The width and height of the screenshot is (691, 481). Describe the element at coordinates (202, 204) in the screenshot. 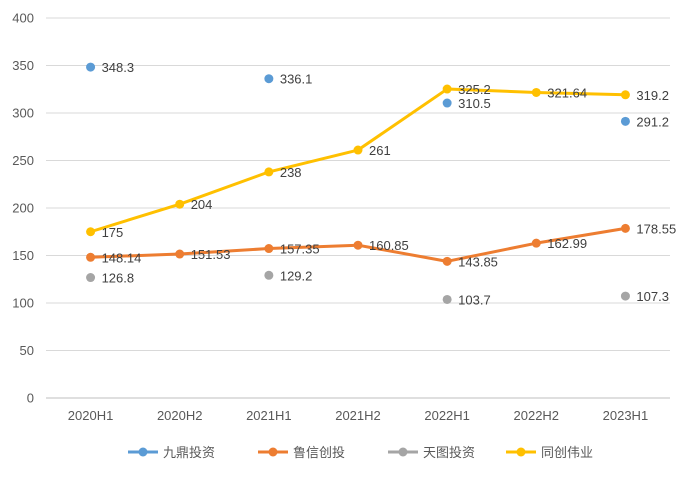

I see `data-label: 204` at that location.